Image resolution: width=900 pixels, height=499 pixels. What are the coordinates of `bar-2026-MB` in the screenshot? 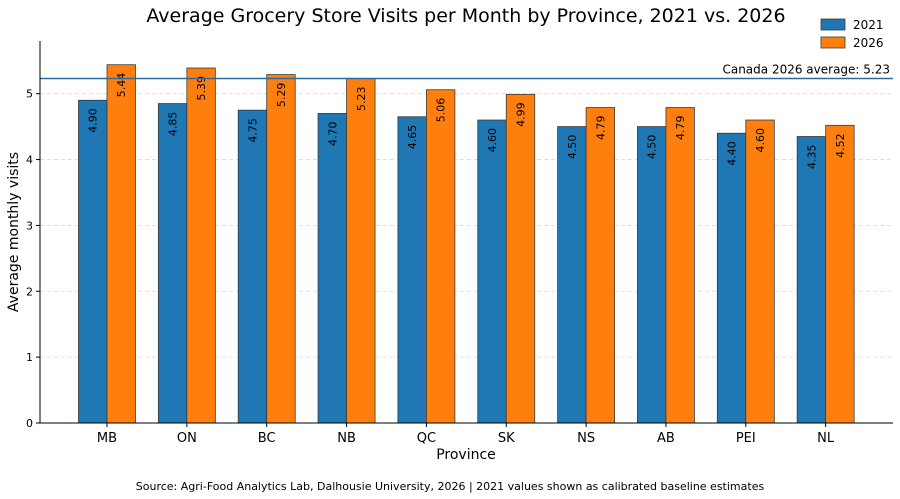 It's located at (121, 244).